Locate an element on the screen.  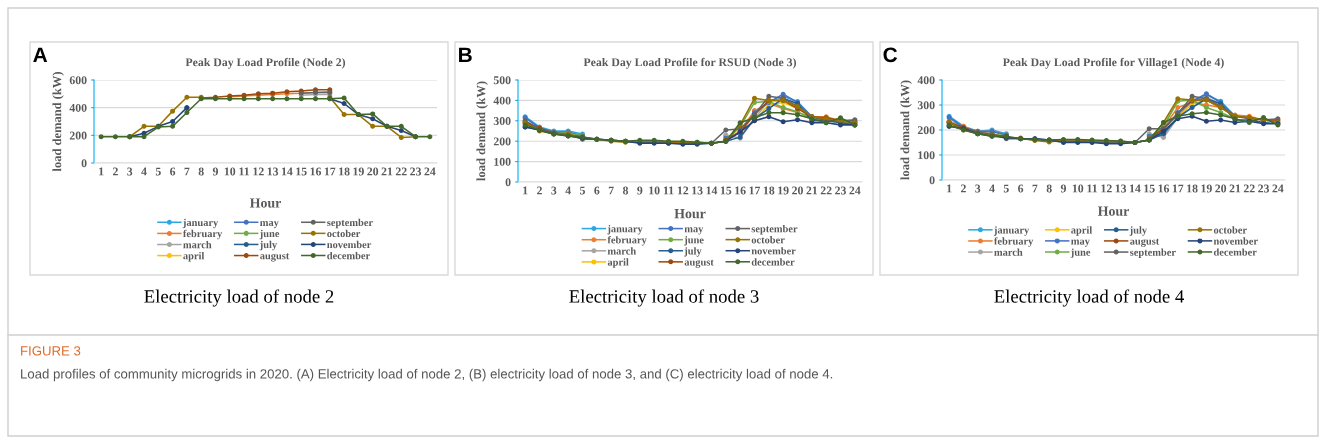
x-tick-label: 14 is located at coordinates (712, 190).